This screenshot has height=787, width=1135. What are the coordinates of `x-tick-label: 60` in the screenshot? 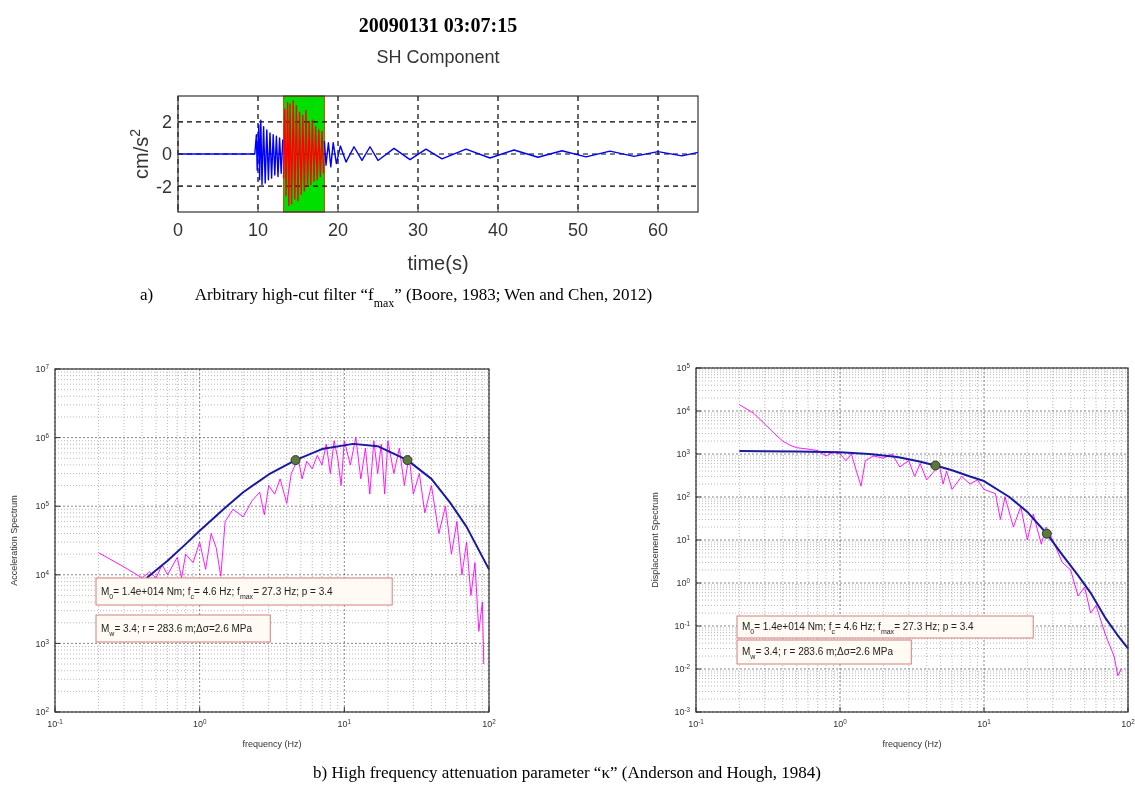 It's located at (658, 230).